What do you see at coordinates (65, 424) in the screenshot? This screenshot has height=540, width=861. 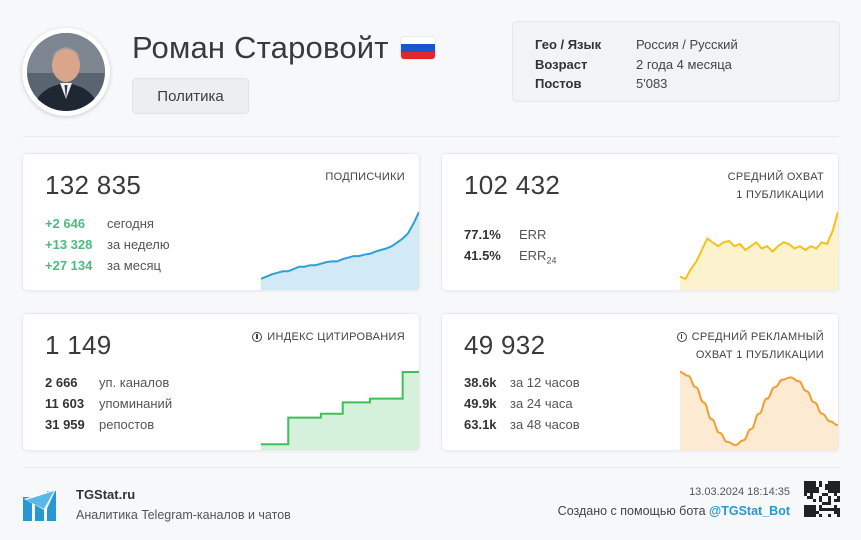 I see `stat-number: 31 959` at bounding box center [65, 424].